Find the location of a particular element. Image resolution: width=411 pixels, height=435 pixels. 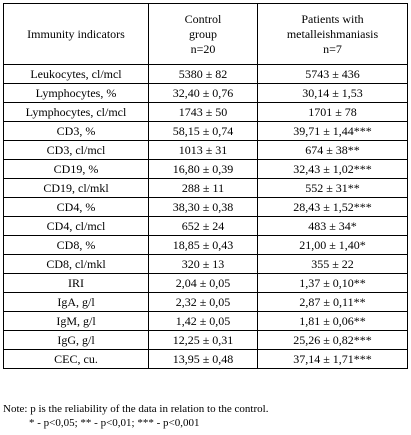

table-row: CD4, cl/mcl 652 ± 24 483 ± 34* is located at coordinates (205, 226).